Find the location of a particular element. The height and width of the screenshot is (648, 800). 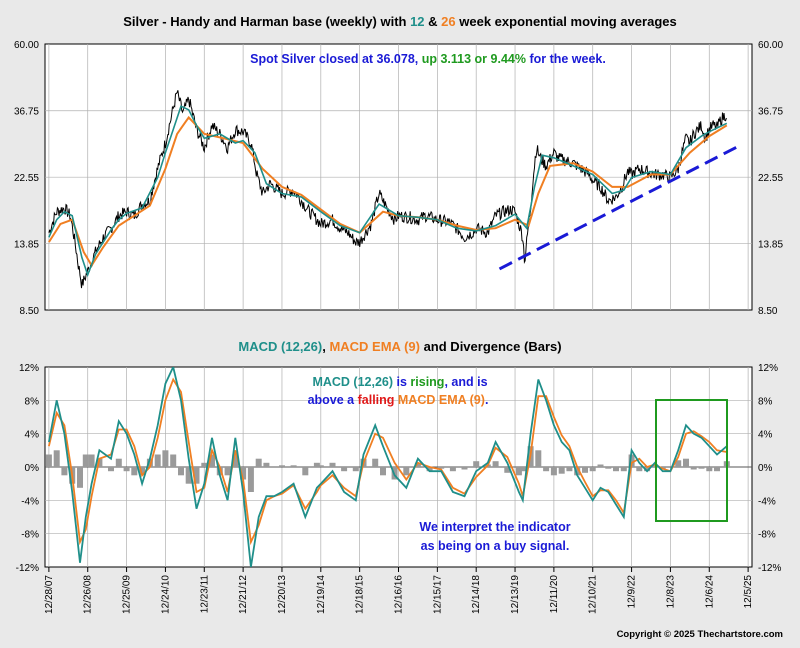

date-tick-label: 12/6/24 is located at coordinates (709, 592).